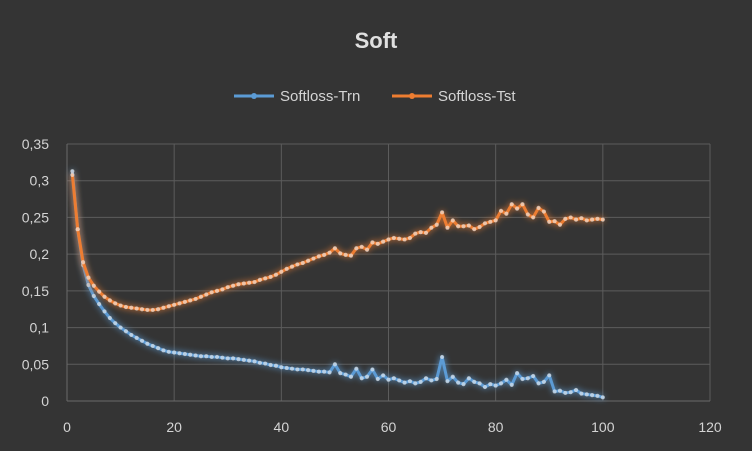 The height and width of the screenshot is (451, 752). Describe the element at coordinates (40, 254) in the screenshot. I see `y-tick-label: 0,2` at that location.